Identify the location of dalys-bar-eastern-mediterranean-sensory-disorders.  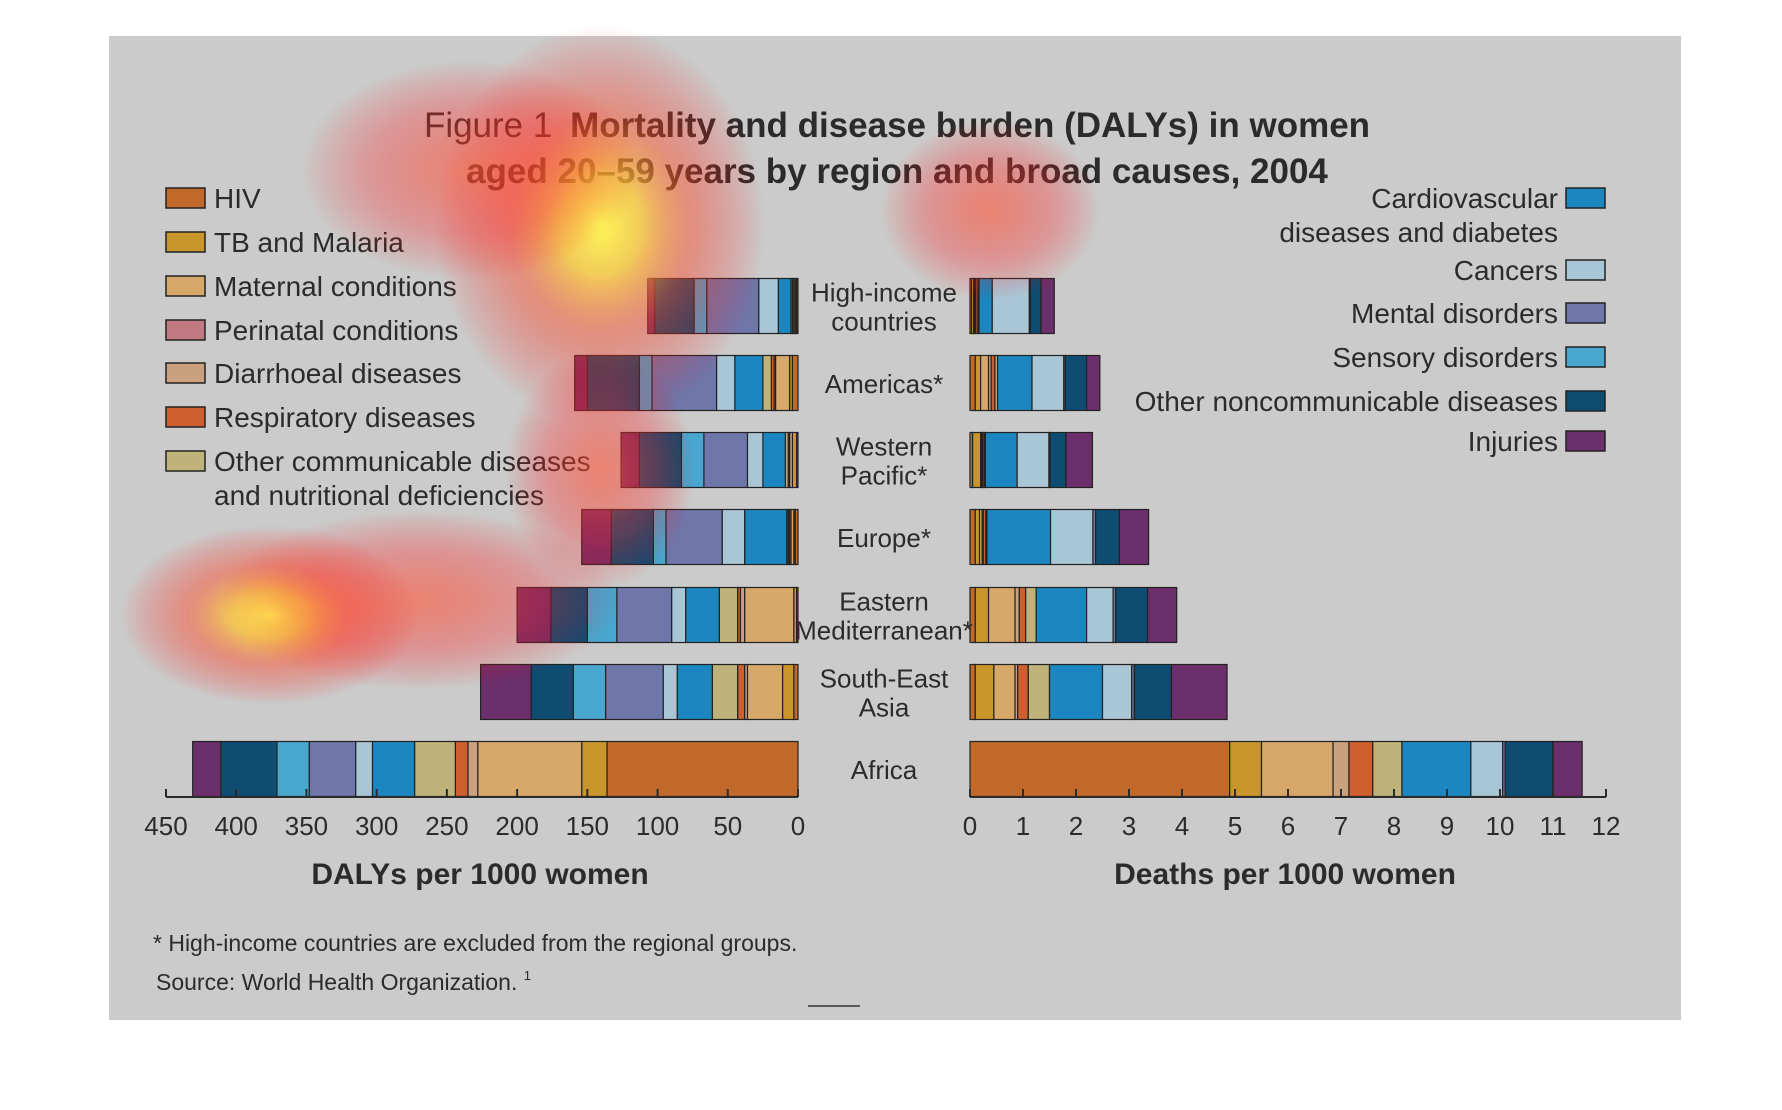
(602, 615).